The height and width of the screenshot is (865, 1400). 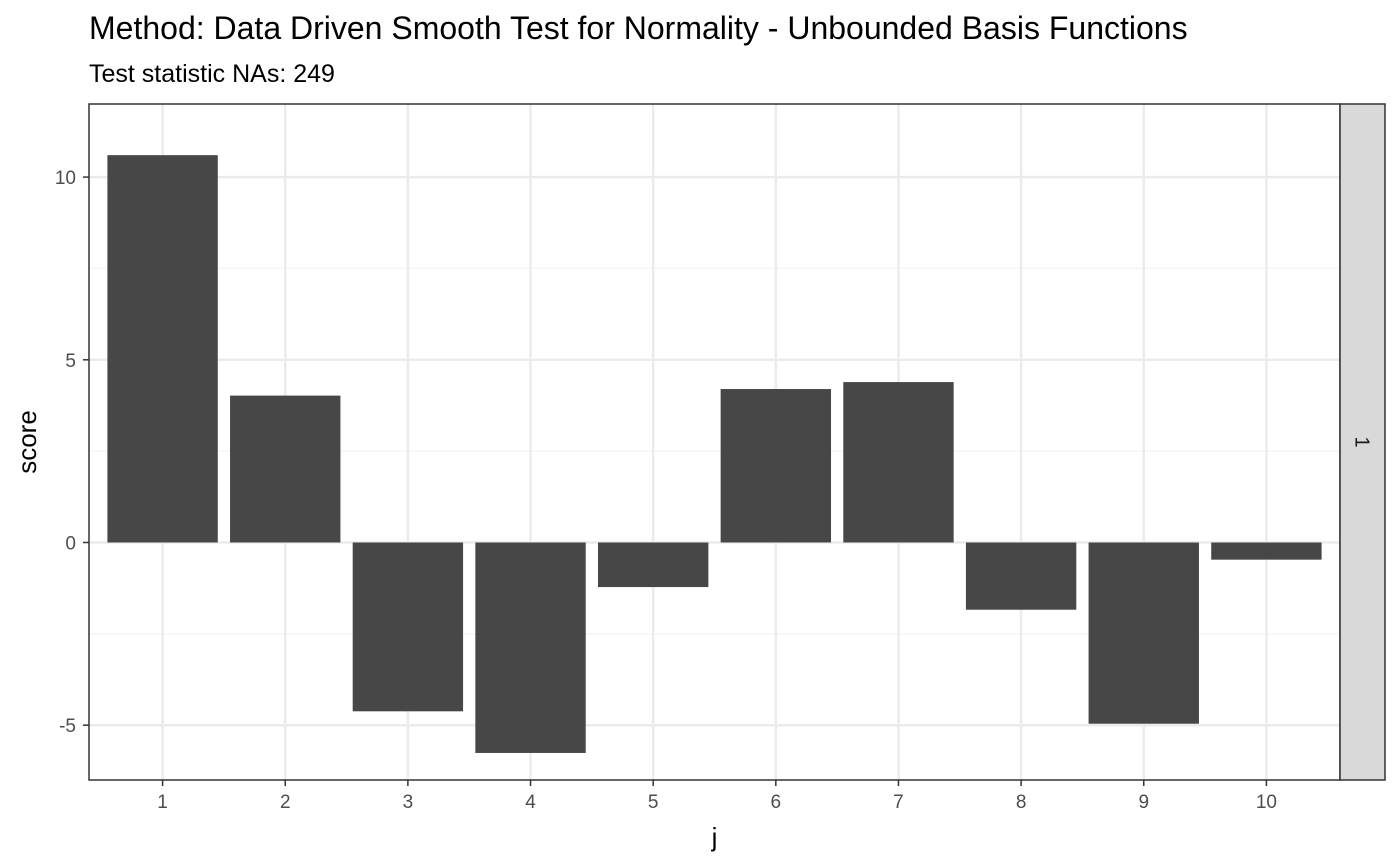 I want to click on x-tick-label: 5, so click(x=653, y=802).